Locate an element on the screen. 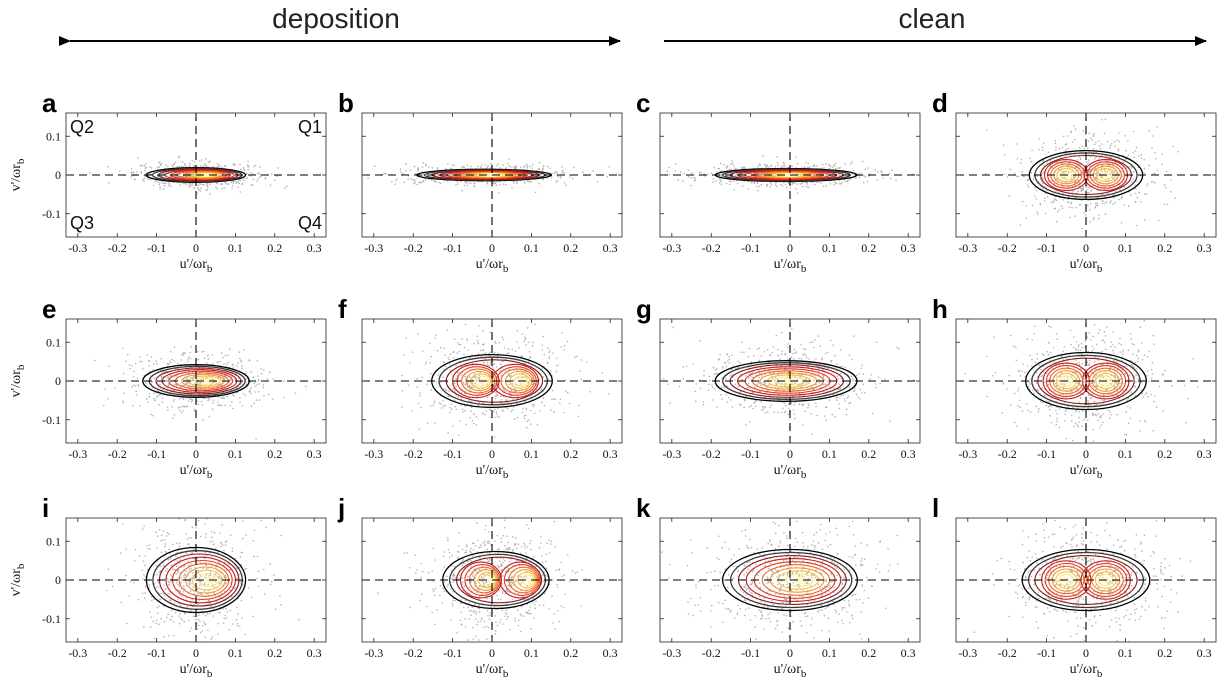 The width and height of the screenshot is (1226, 695). panel-label: d is located at coordinates (940, 103).